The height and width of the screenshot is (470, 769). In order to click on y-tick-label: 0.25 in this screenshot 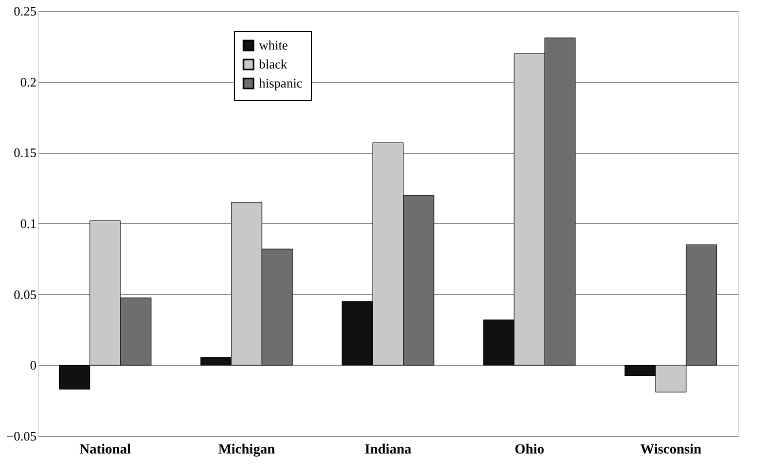, I will do `click(25, 11)`.